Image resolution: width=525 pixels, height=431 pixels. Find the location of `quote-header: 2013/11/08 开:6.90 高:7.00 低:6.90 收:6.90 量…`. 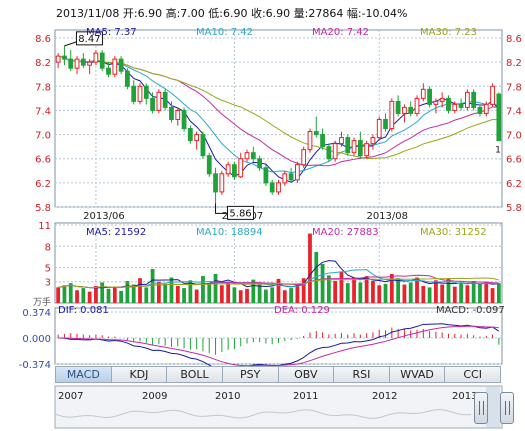

quote-header: 2013/11/08 开:6.90 高:7.00 低:6.90 收:6.90 量… is located at coordinates (232, 13).